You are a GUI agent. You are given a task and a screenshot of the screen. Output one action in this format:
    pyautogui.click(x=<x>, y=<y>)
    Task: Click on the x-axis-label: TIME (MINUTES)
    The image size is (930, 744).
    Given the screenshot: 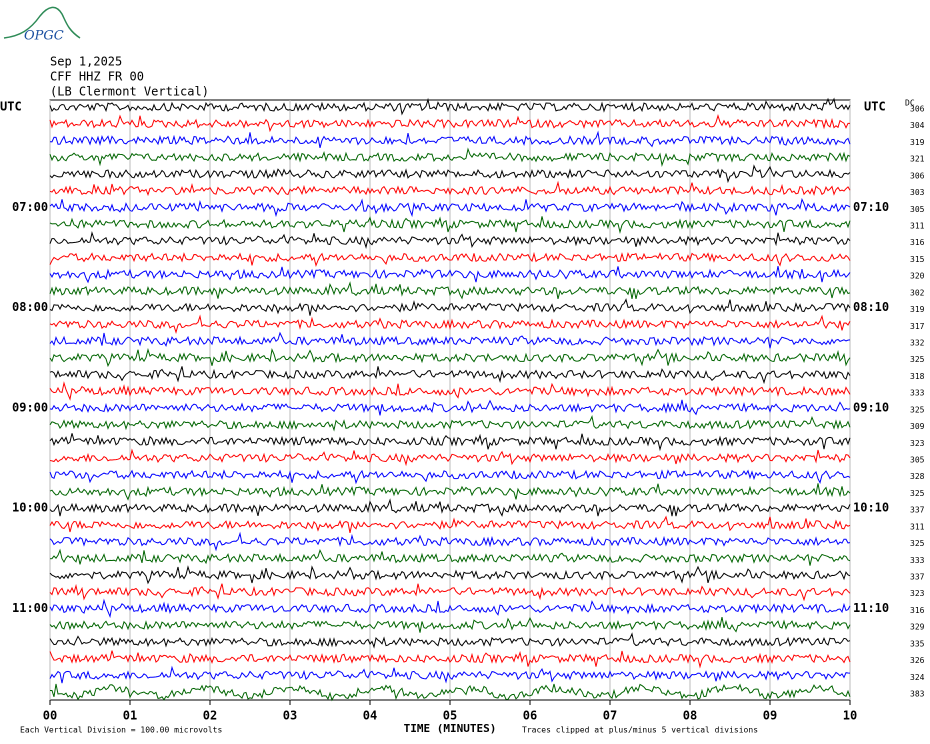 What is the action you would take?
    pyautogui.click(x=450, y=728)
    